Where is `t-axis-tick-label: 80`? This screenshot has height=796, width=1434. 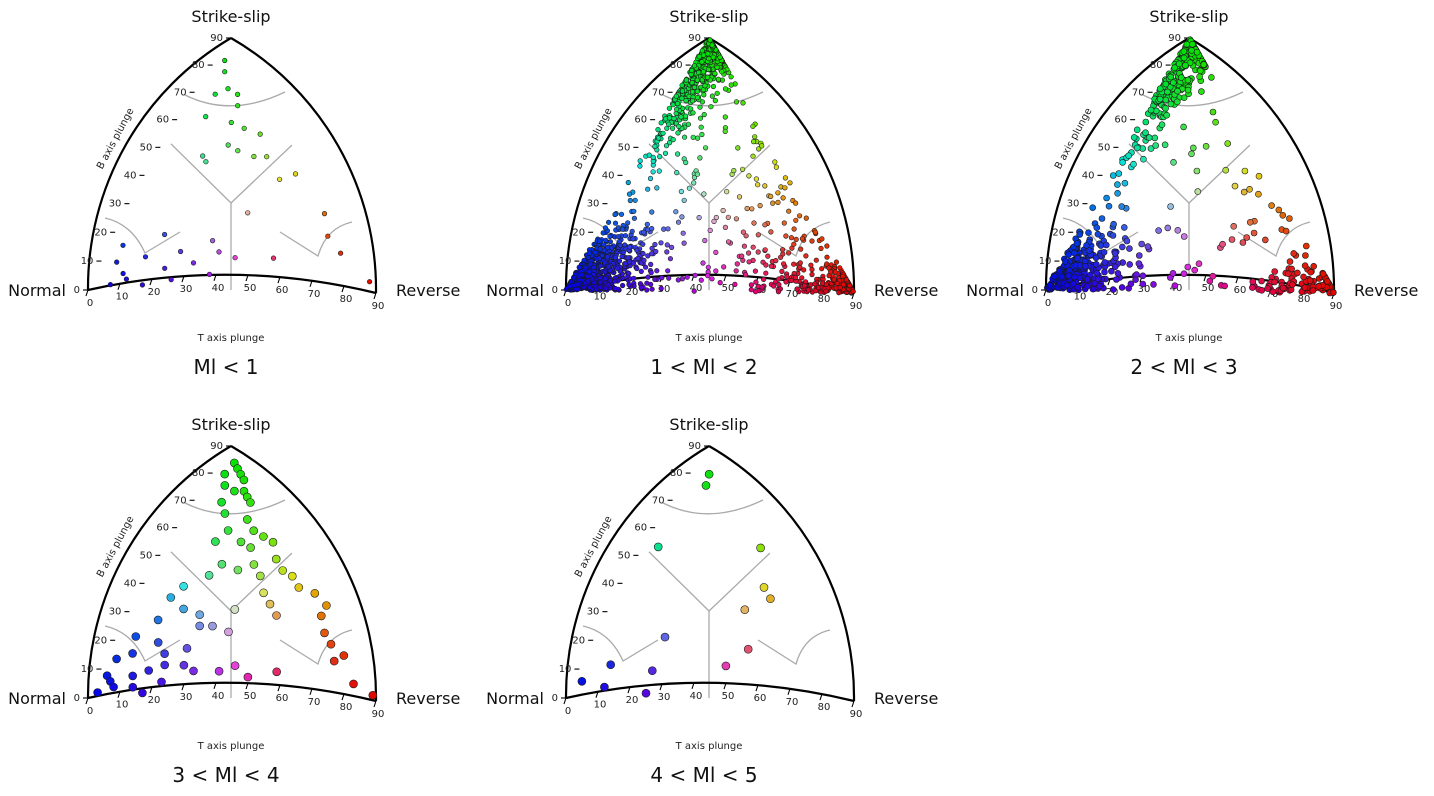 t-axis-tick-label: 80 is located at coordinates (346, 707).